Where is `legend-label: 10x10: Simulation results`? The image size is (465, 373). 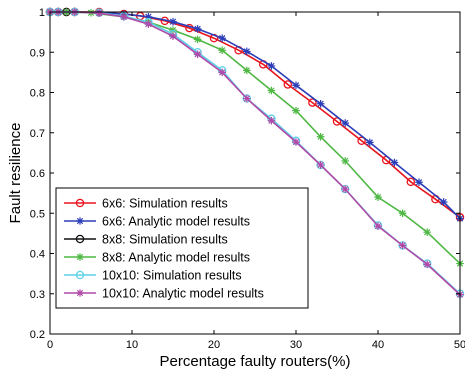
legend-label: 10x10: Simulation results is located at coordinates (172, 276).